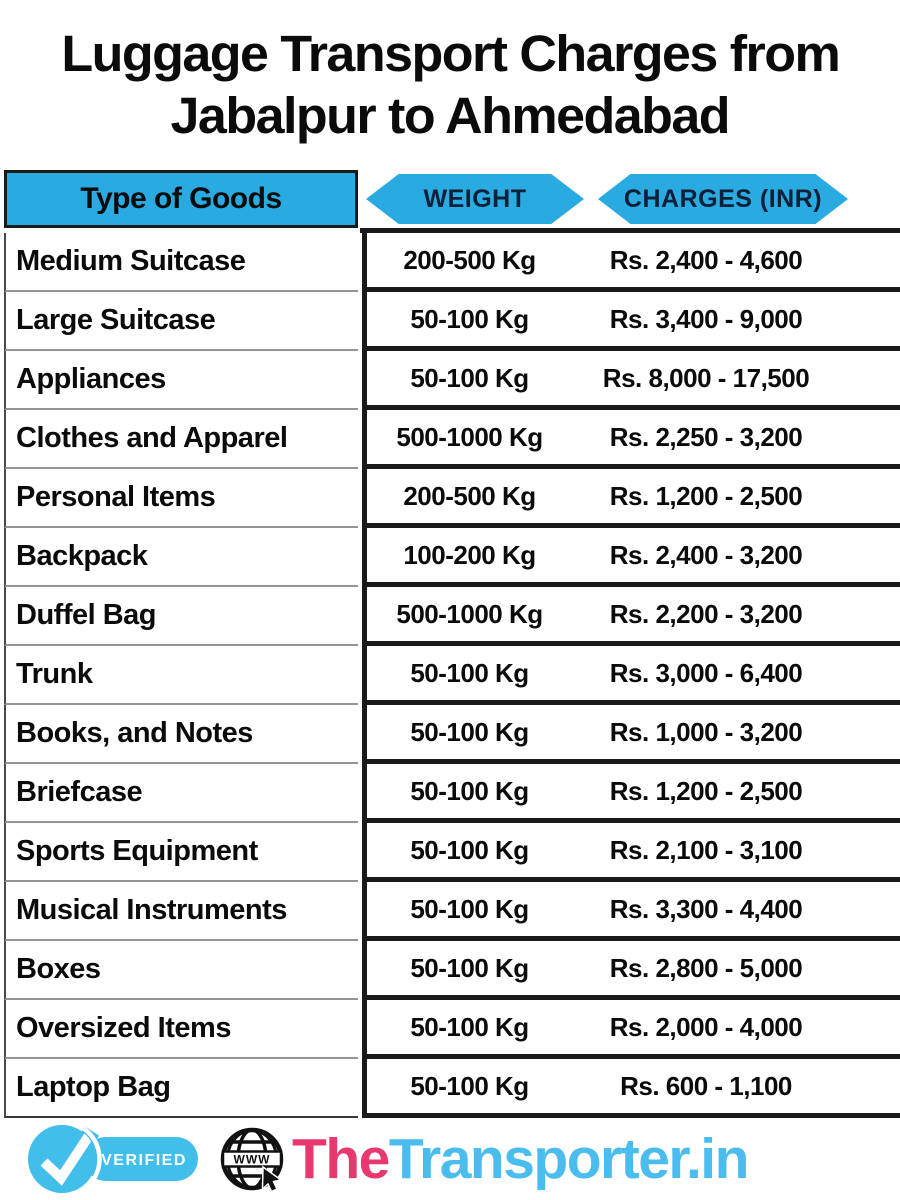 Image resolution: width=900 pixels, height=1200 pixels. I want to click on row-values: 100-200 Kg Rs. 2,400 - 3,200, so click(631, 557).